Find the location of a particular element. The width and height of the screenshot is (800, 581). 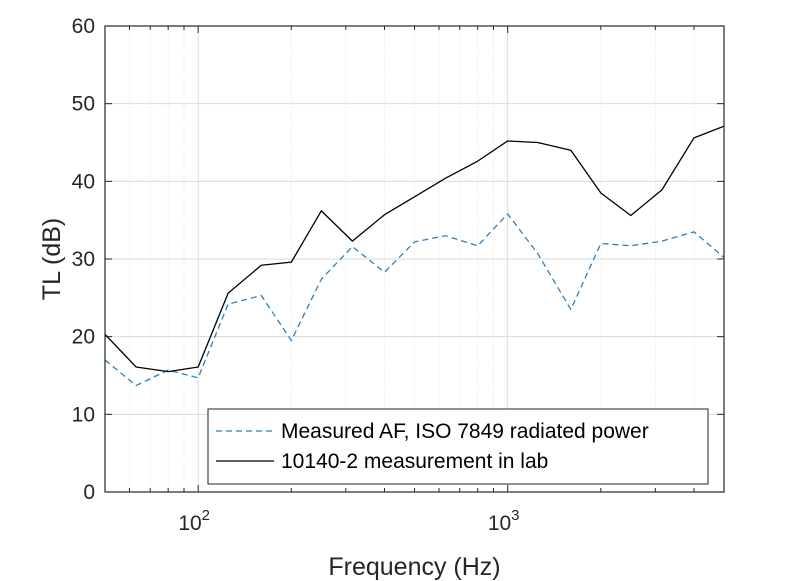

y-tick-label: 40 is located at coordinates (83, 181).